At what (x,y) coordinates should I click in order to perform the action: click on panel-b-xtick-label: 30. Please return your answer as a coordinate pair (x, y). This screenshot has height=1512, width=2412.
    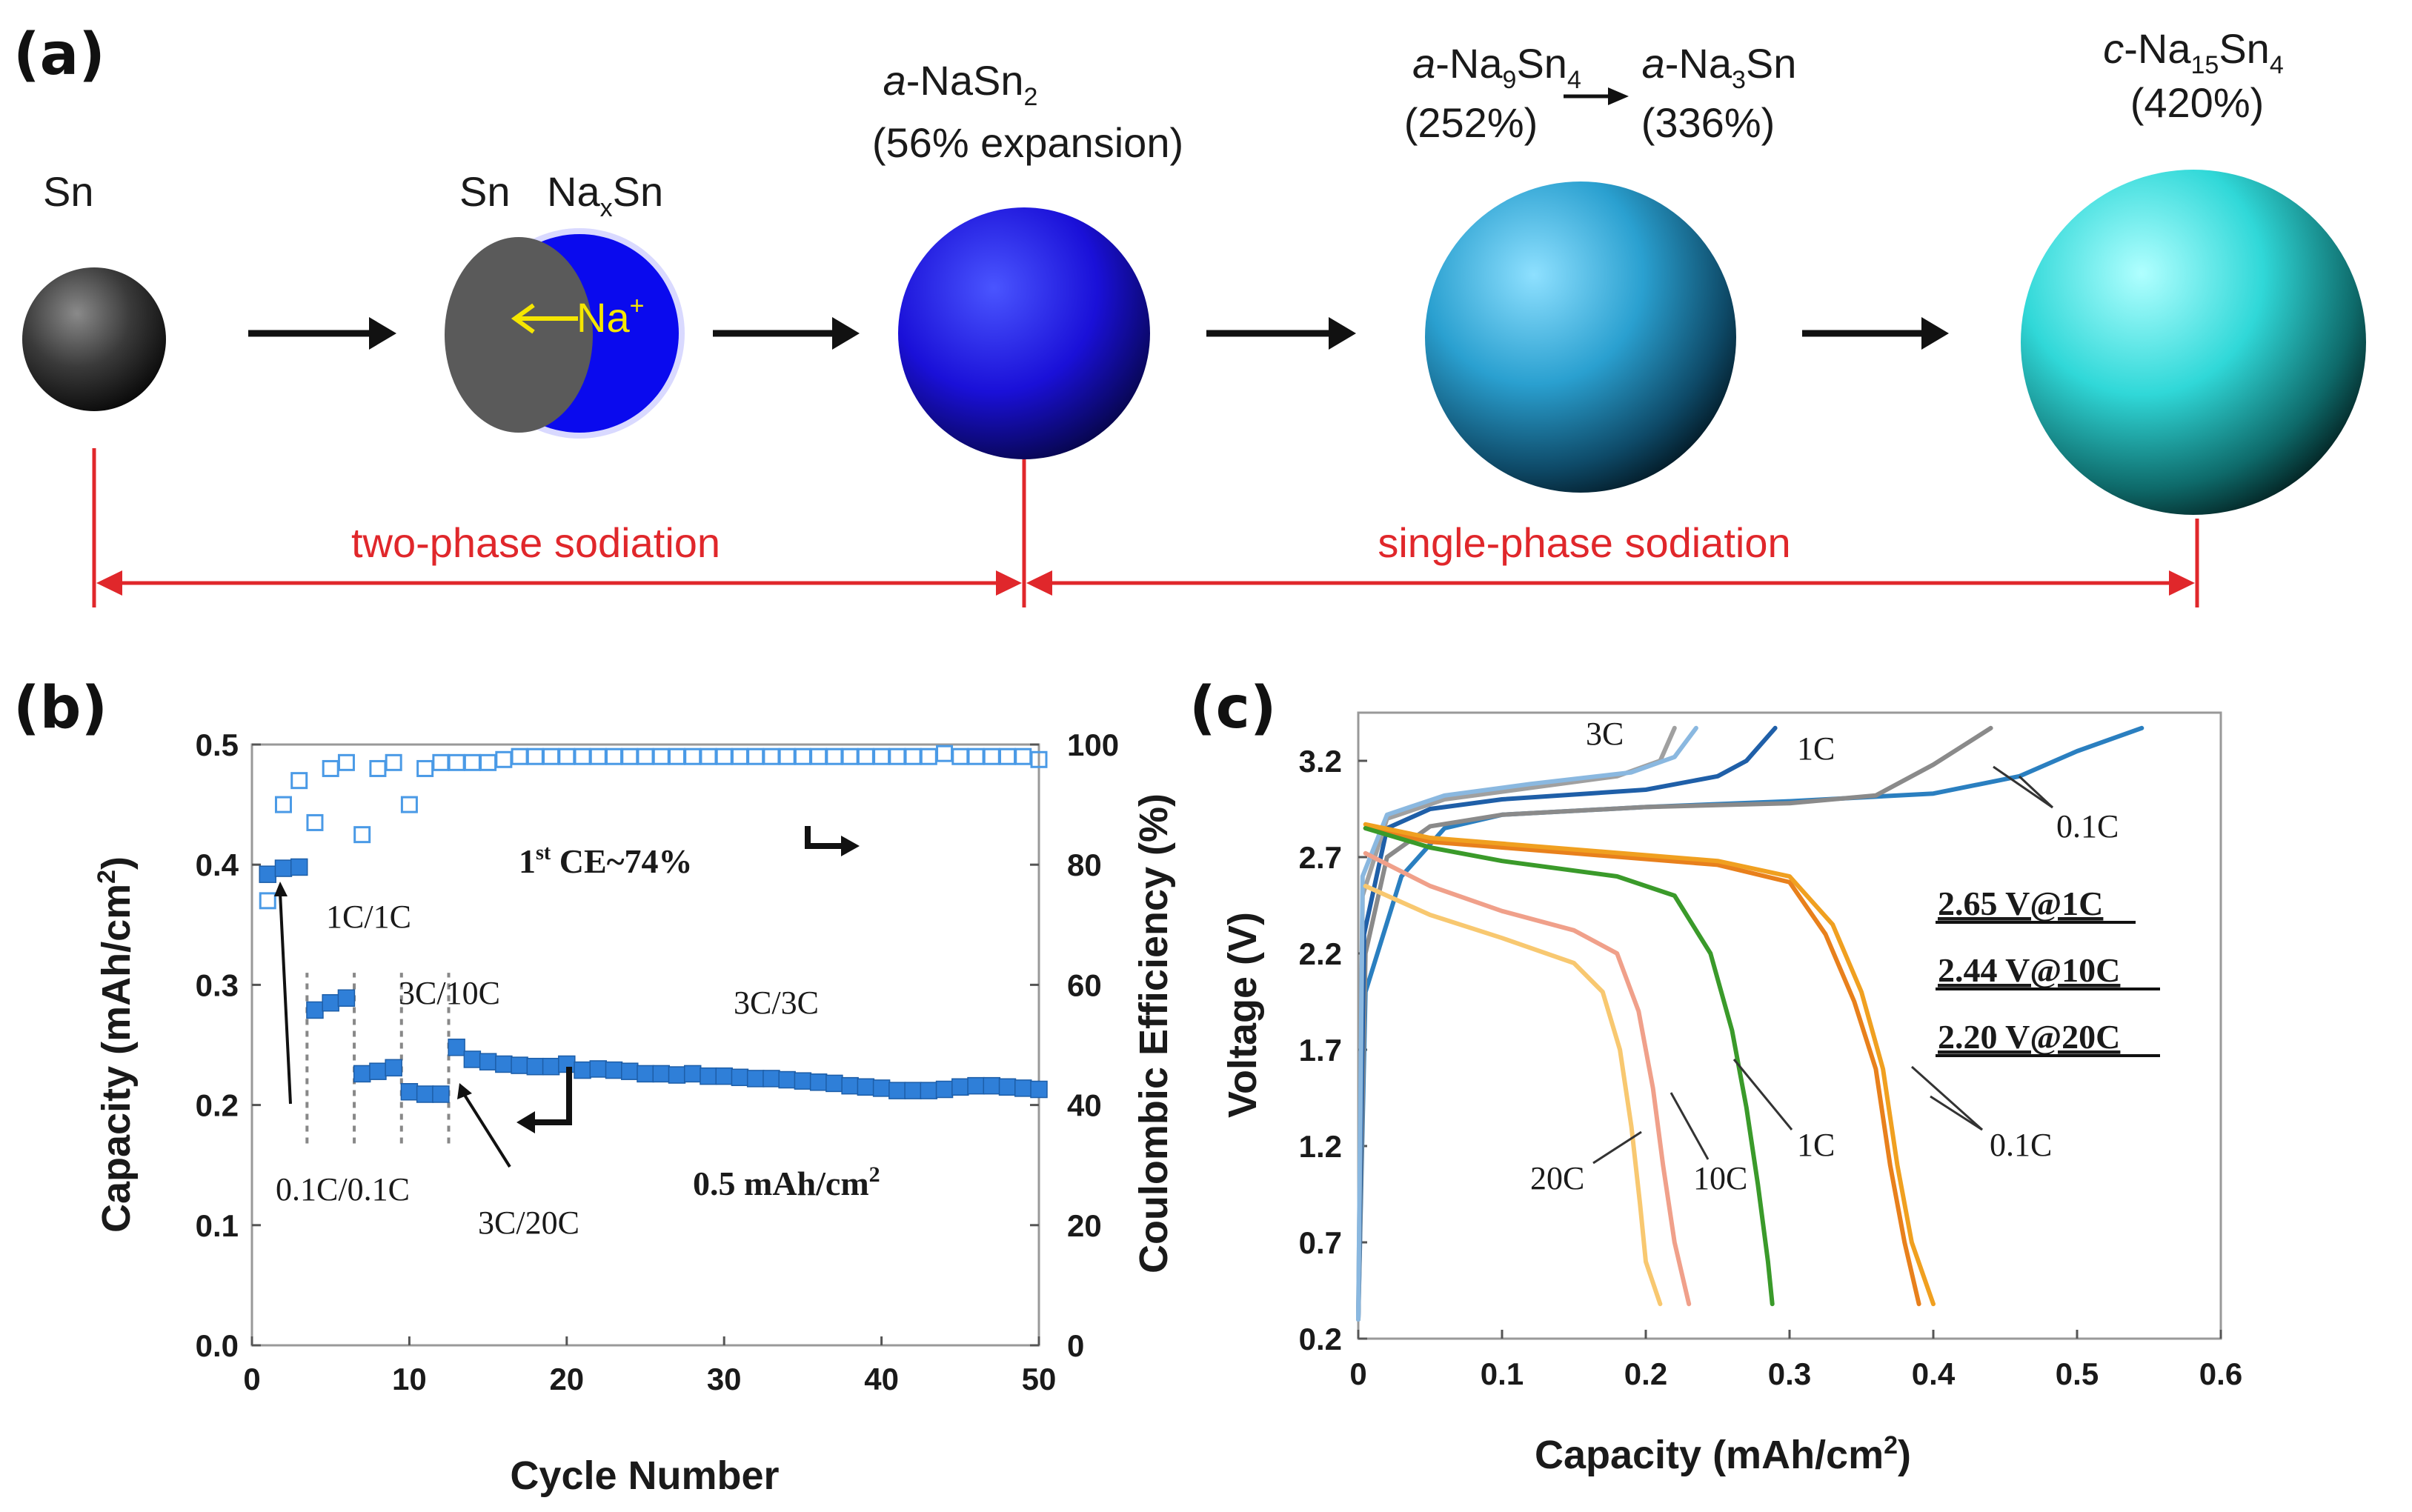
    Looking at the image, I should click on (724, 1379).